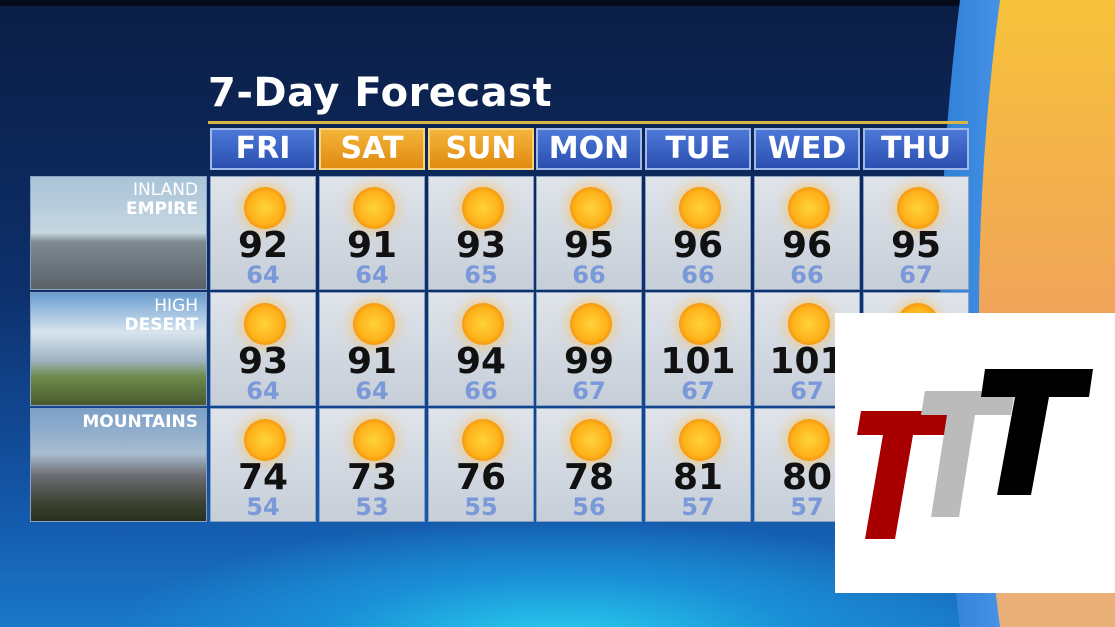 This screenshot has height=627, width=1115. What do you see at coordinates (916, 149) in the screenshot?
I see `day-header-thu: THU` at bounding box center [916, 149].